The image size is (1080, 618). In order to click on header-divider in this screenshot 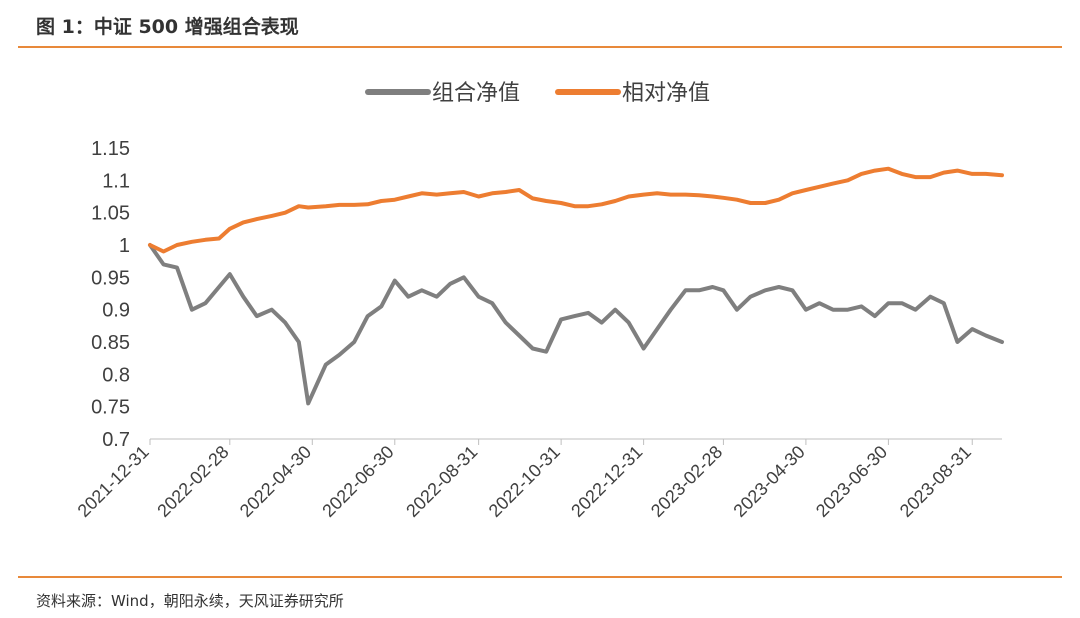, I will do `click(540, 47)`.